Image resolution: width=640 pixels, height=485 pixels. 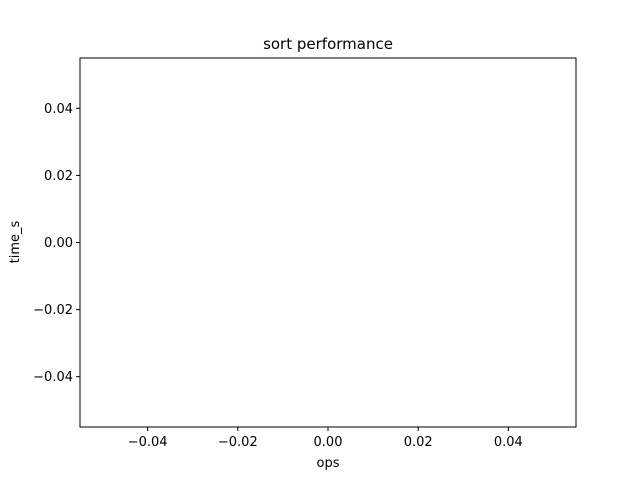 I want to click on y-tick-label: 0.02, so click(x=58, y=176).